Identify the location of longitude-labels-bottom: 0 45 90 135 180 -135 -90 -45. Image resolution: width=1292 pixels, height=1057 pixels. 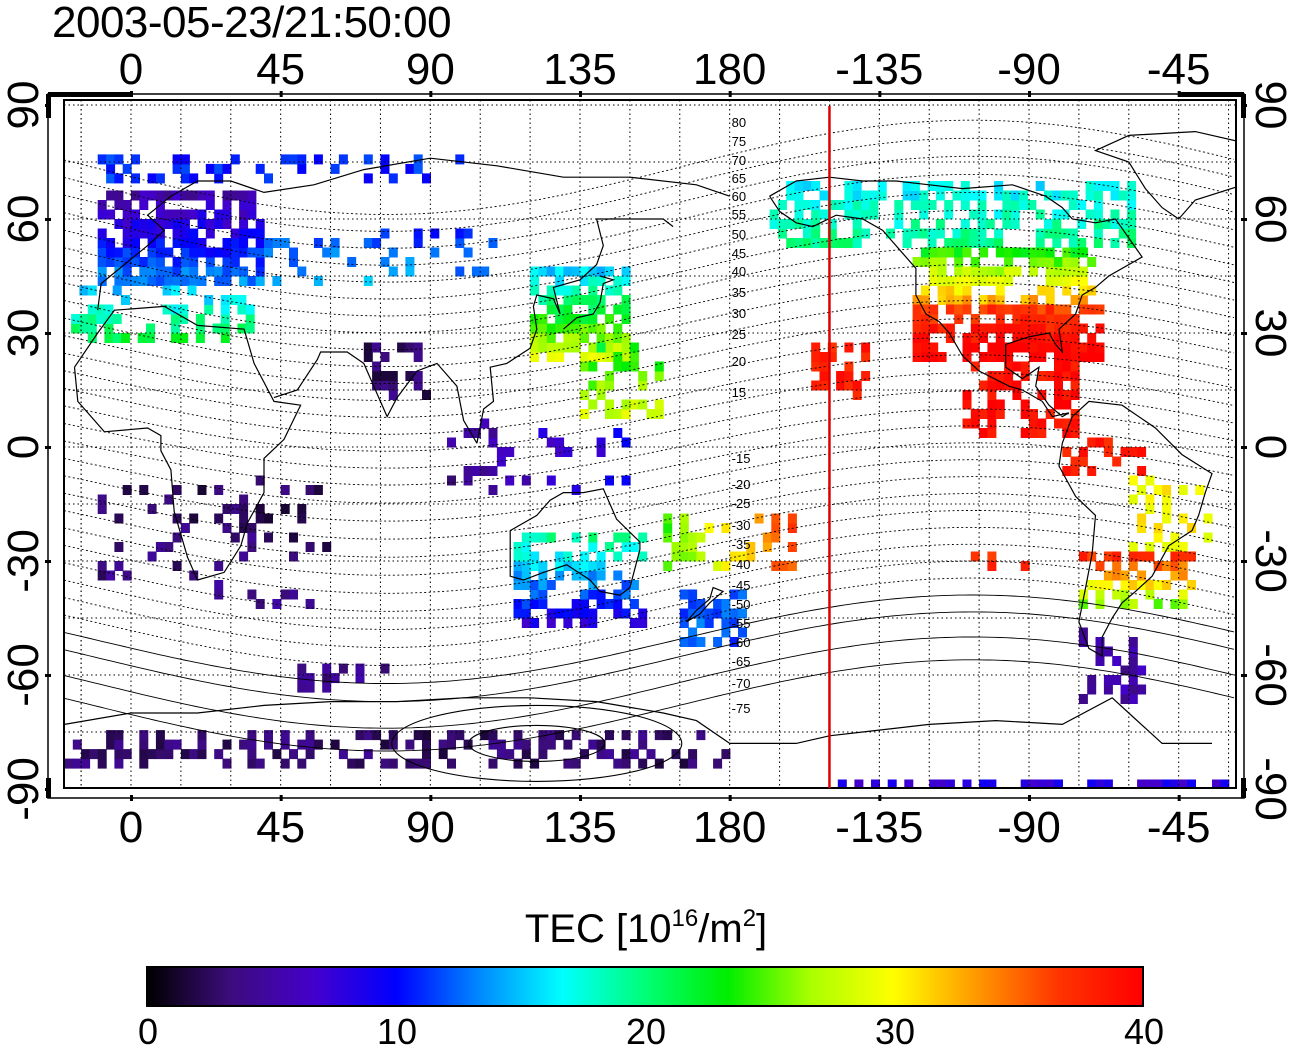
(665, 827).